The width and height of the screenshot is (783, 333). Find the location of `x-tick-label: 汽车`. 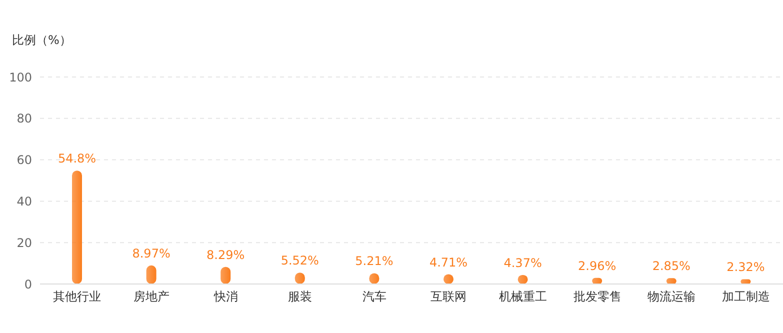

x-tick-label: 汽车 is located at coordinates (374, 297).